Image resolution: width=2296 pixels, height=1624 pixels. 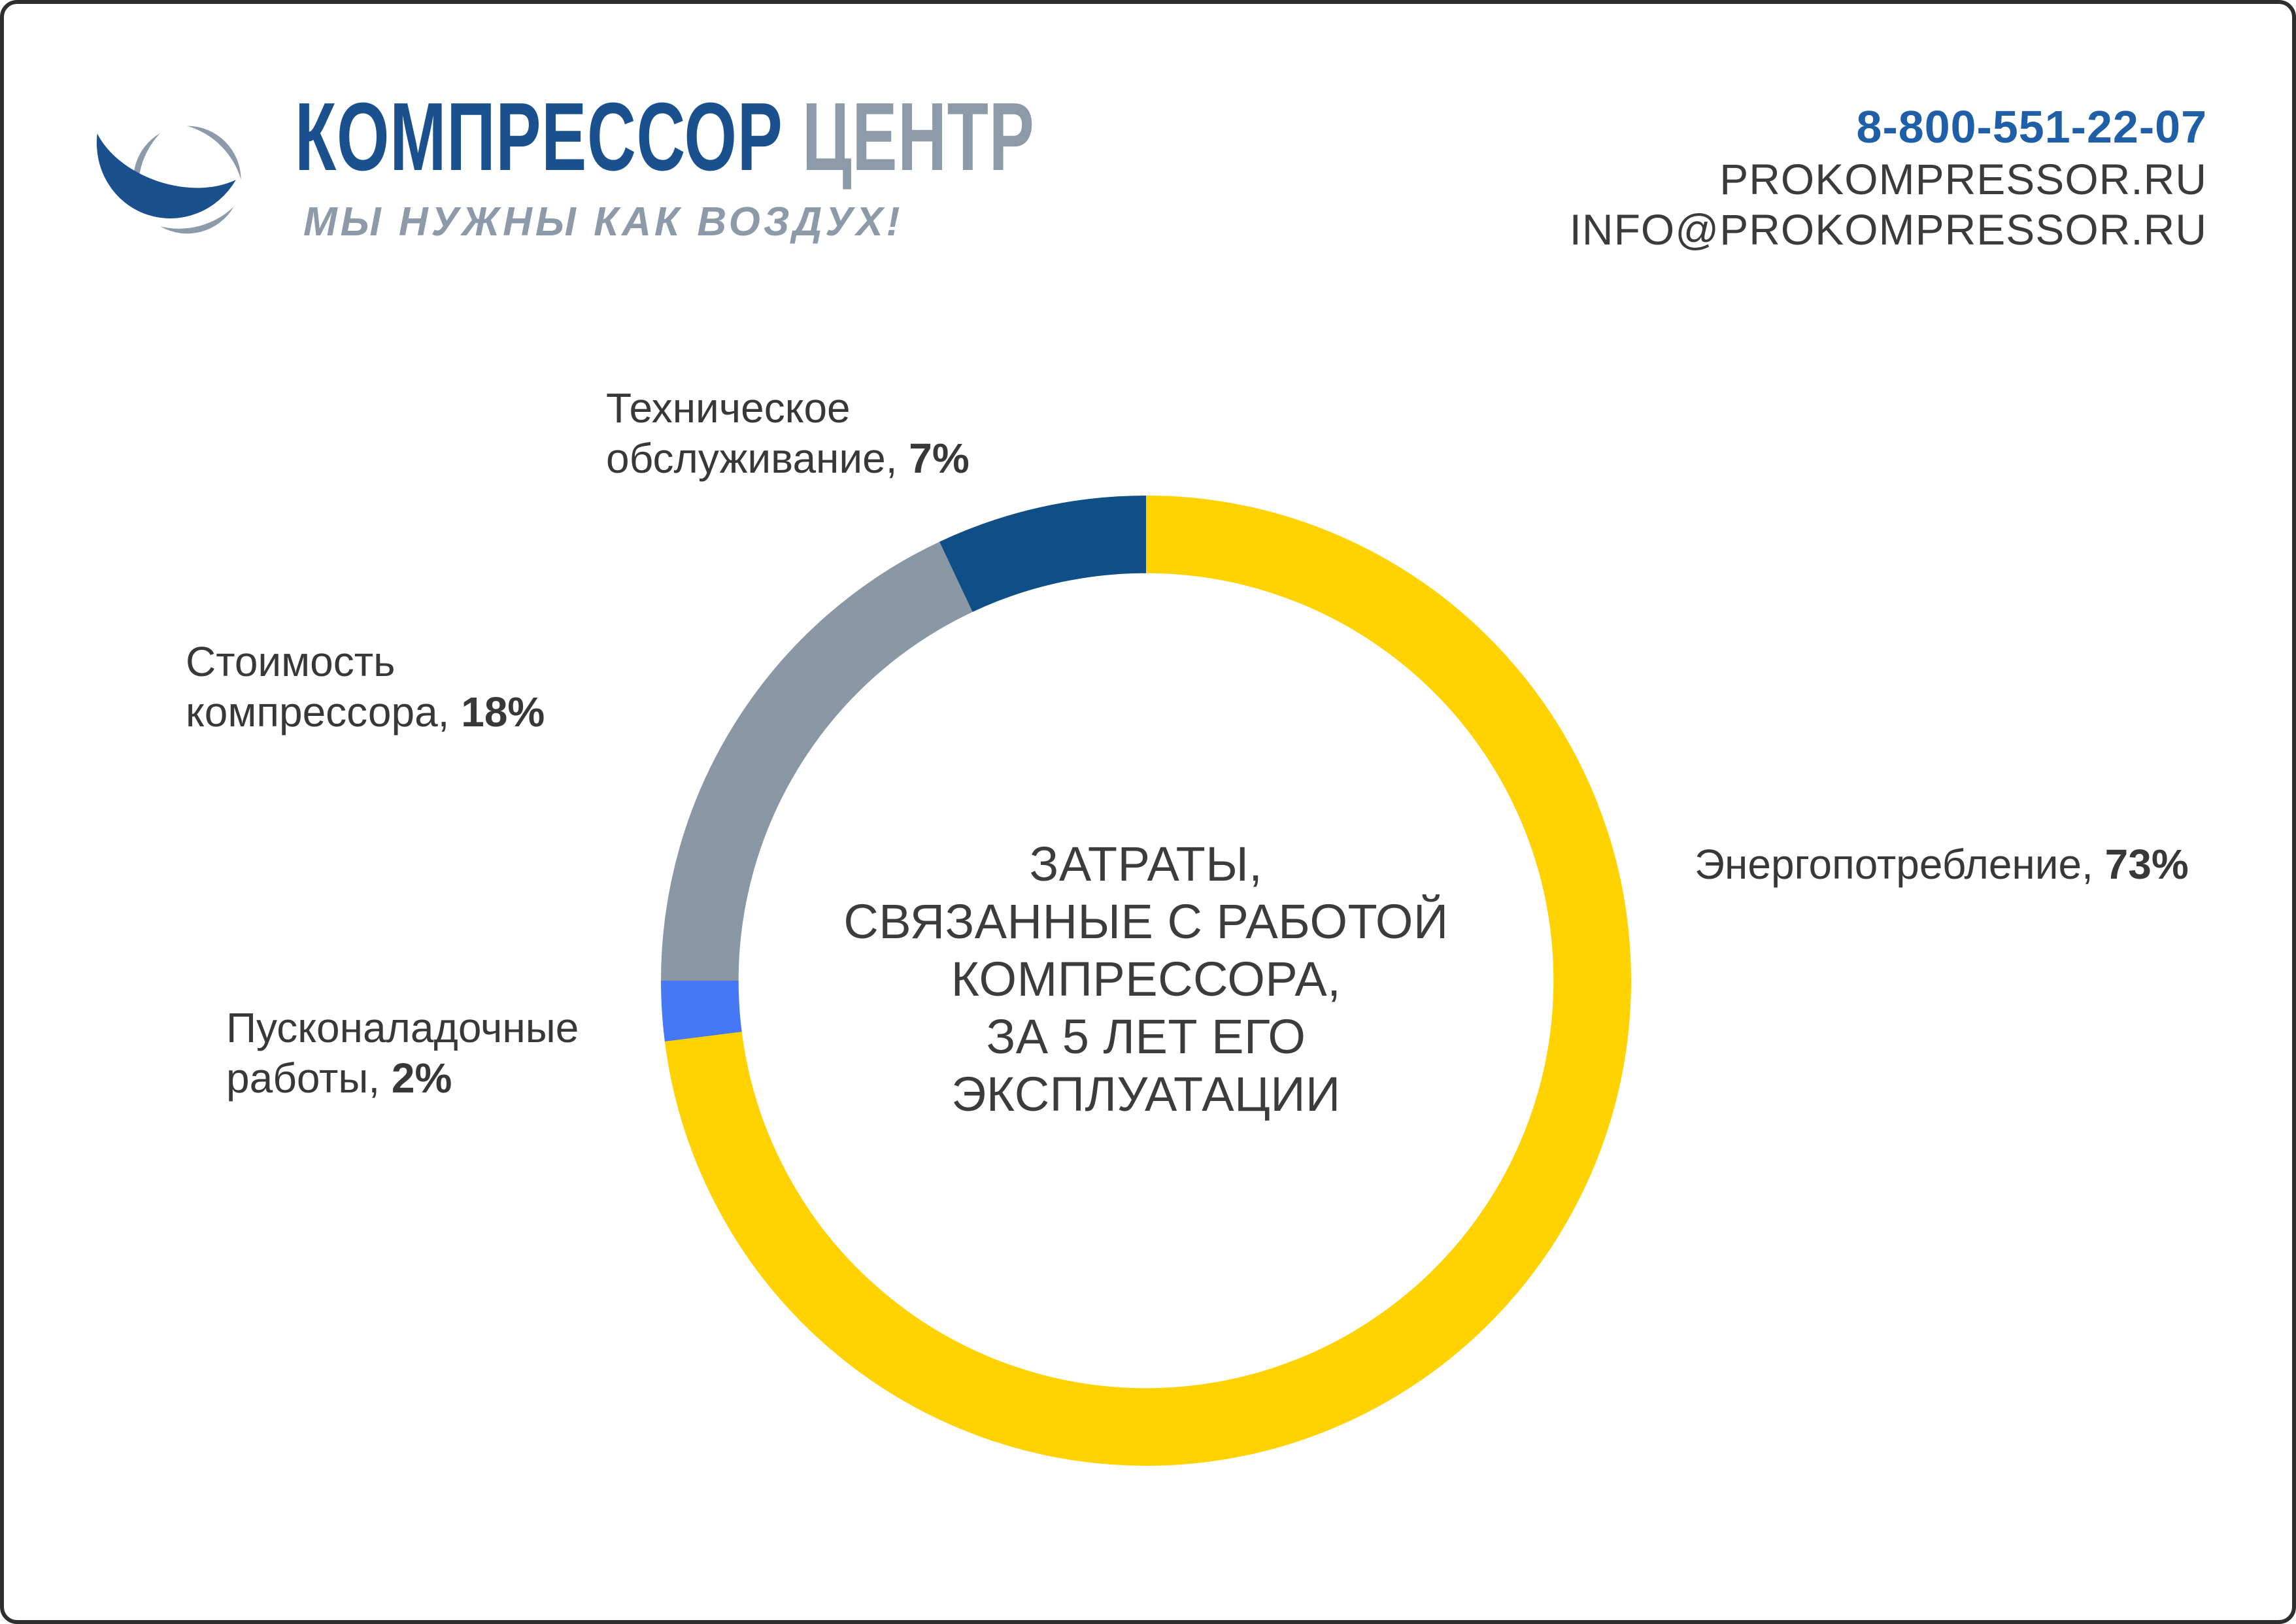 What do you see at coordinates (1146, 921) in the screenshot?
I see `chart-center-title-line: СВЯЗАННЫЕ С РАБОТОЙ` at bounding box center [1146, 921].